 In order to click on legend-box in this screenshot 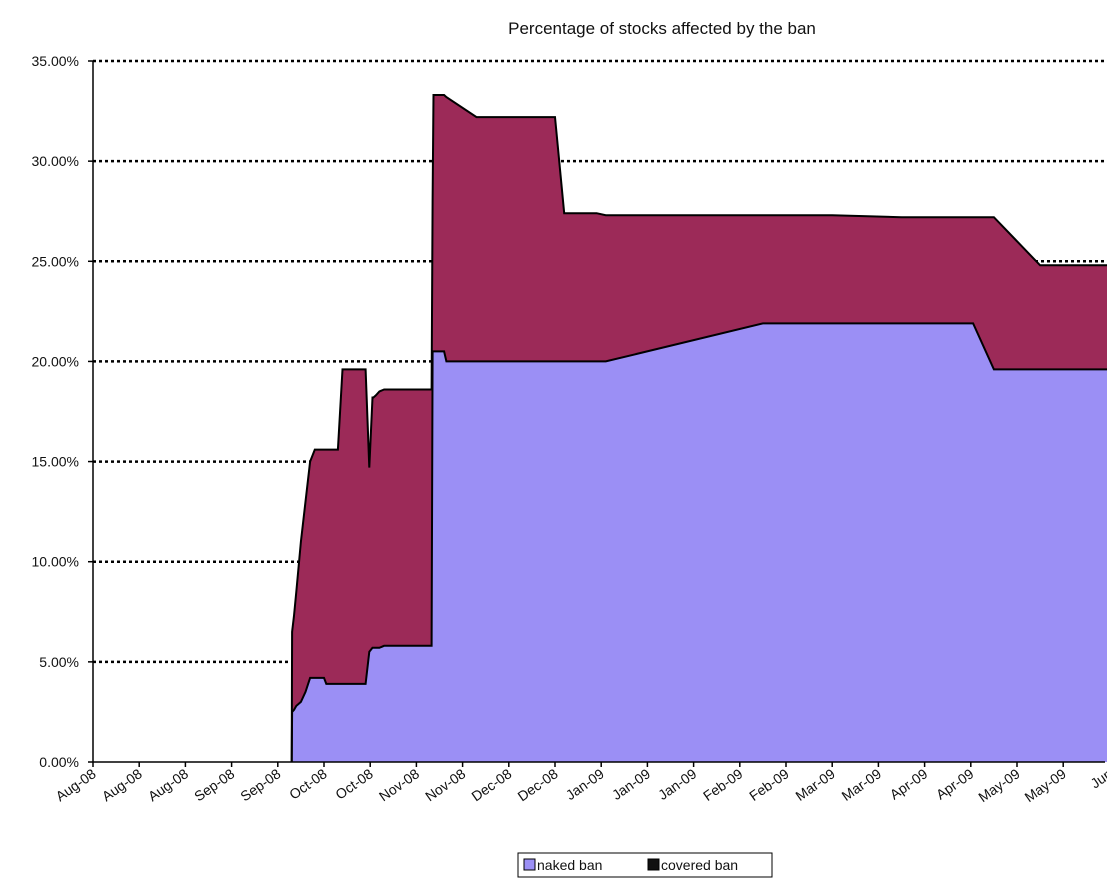, I will do `click(645, 865)`.